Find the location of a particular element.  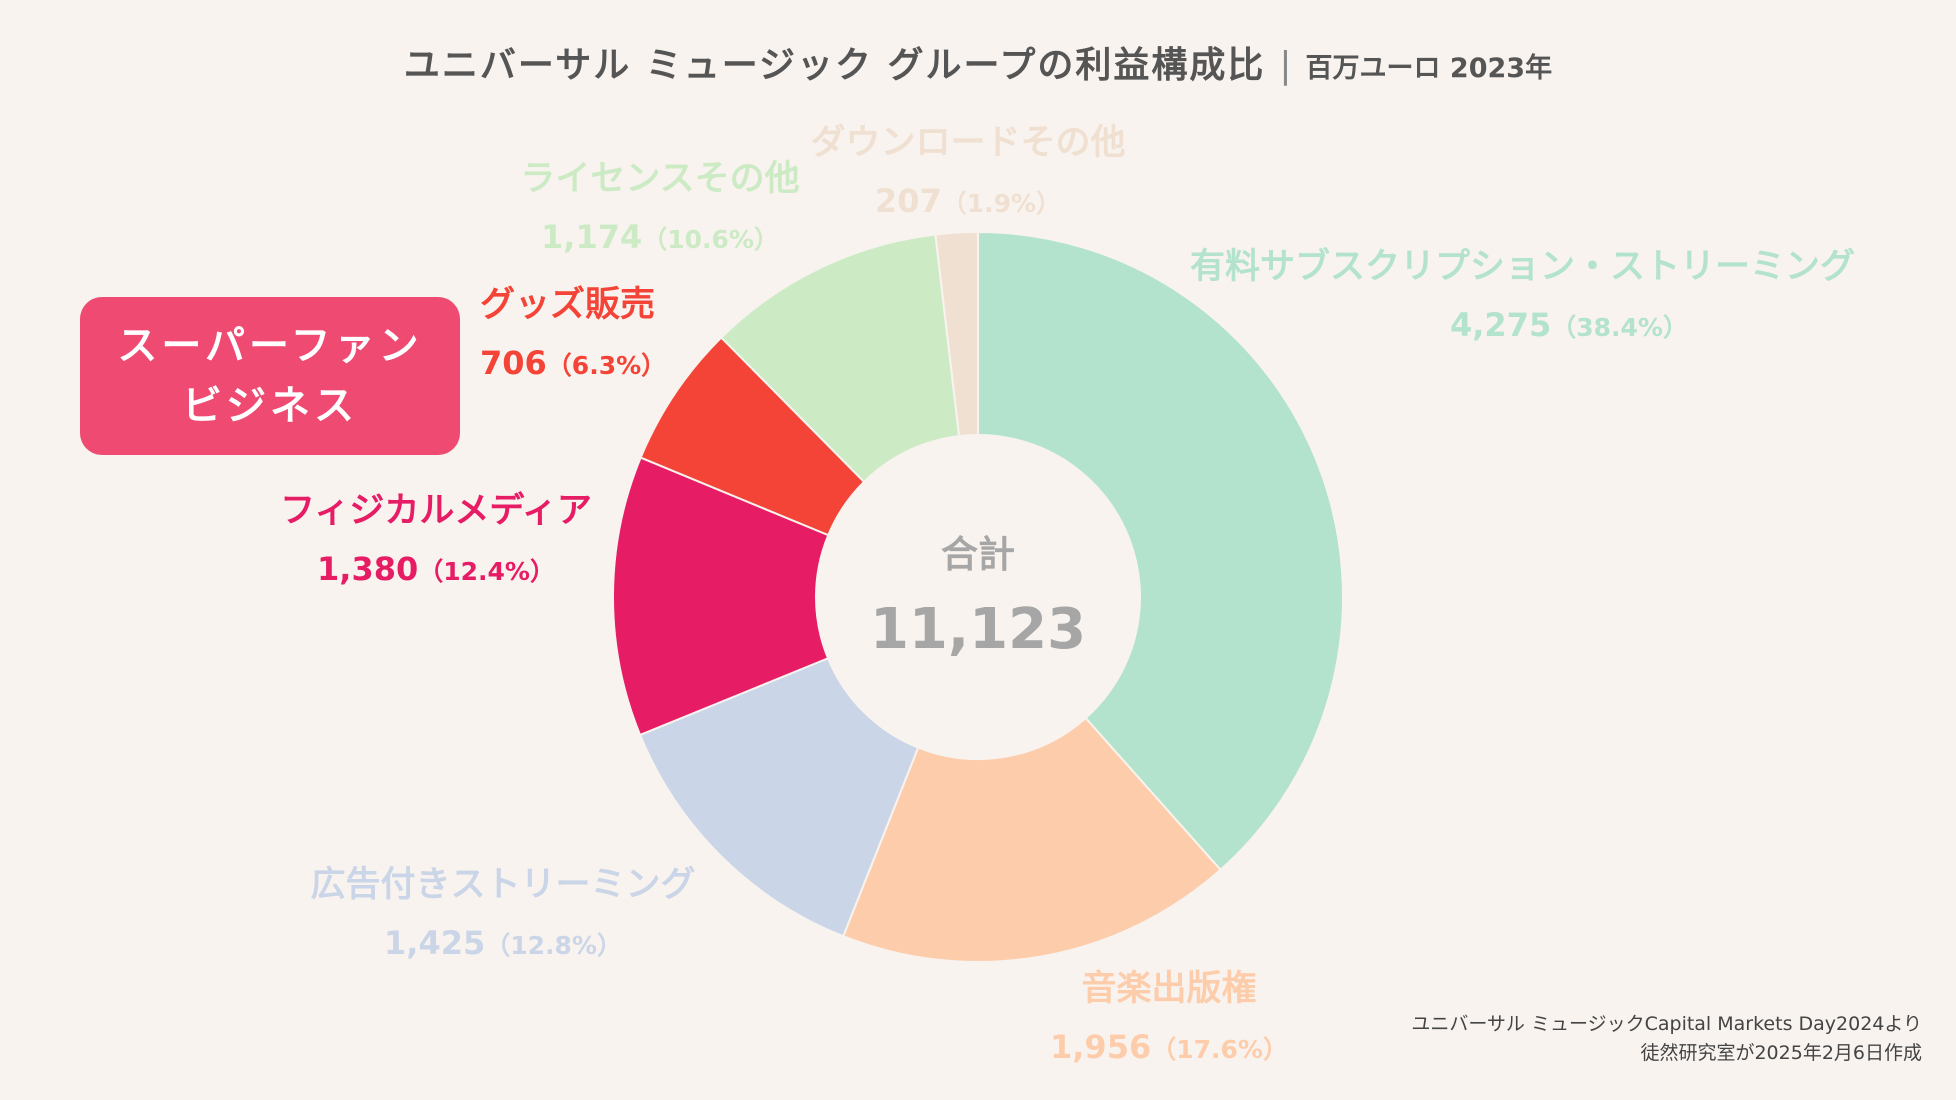

slice-value-number: 4,275 is located at coordinates (1501, 325).